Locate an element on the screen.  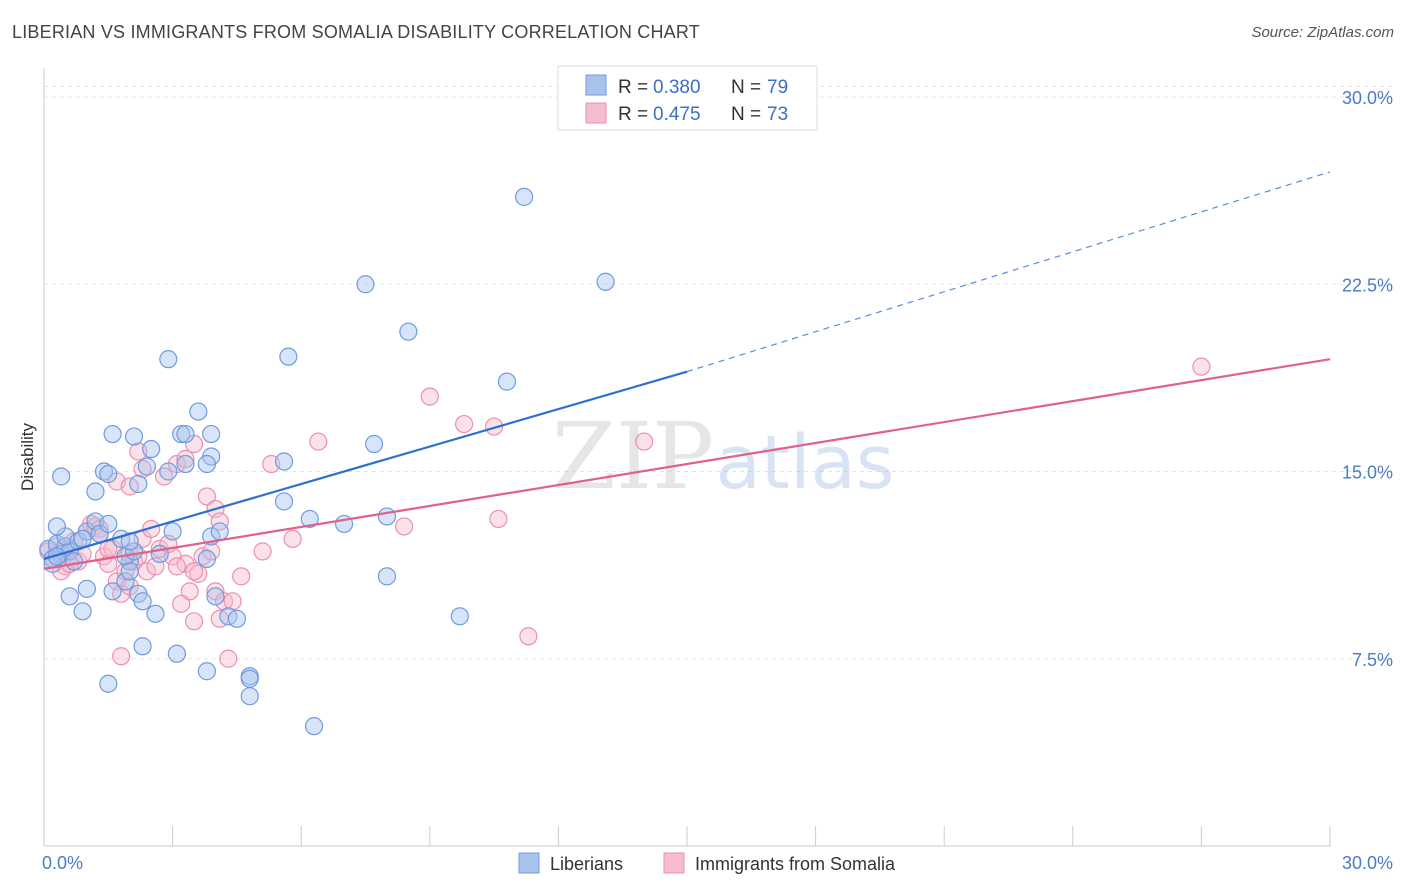
y-axis-label: Disability is located at coordinates (27, 456).